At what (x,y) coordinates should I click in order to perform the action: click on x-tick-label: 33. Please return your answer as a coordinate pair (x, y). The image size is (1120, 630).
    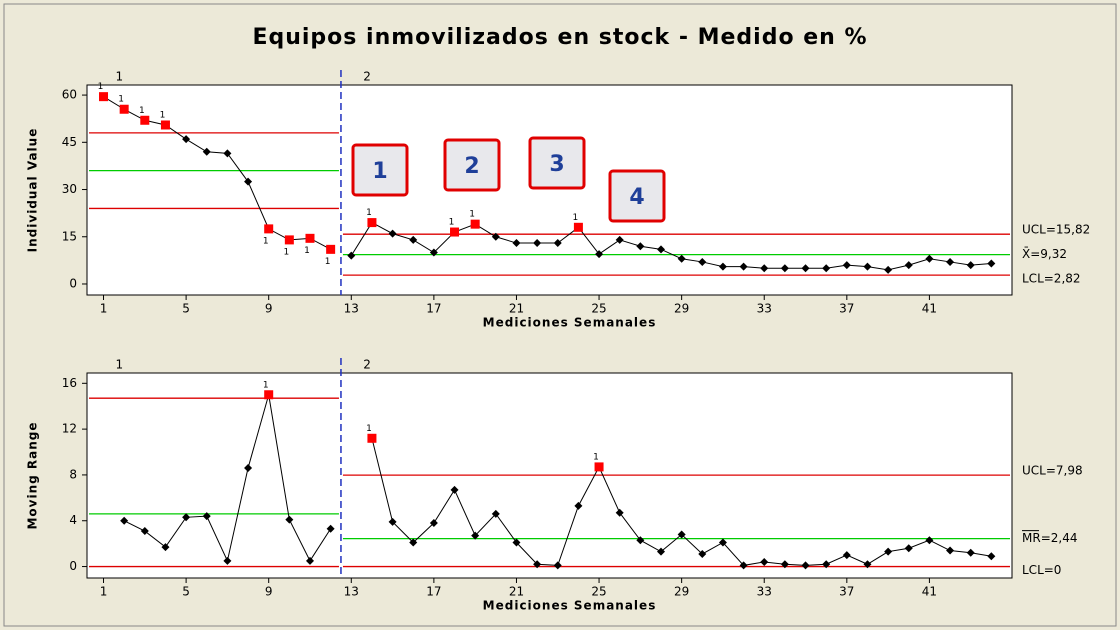
    Looking at the image, I should click on (764, 309).